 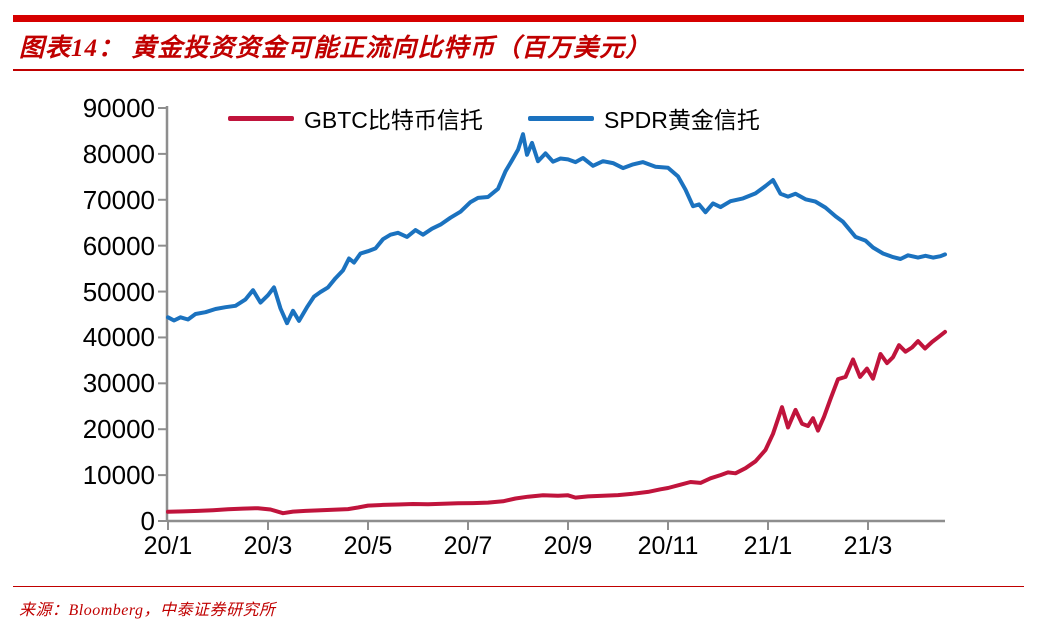 I want to click on y-tick-label: 30000, so click(x=118, y=383).